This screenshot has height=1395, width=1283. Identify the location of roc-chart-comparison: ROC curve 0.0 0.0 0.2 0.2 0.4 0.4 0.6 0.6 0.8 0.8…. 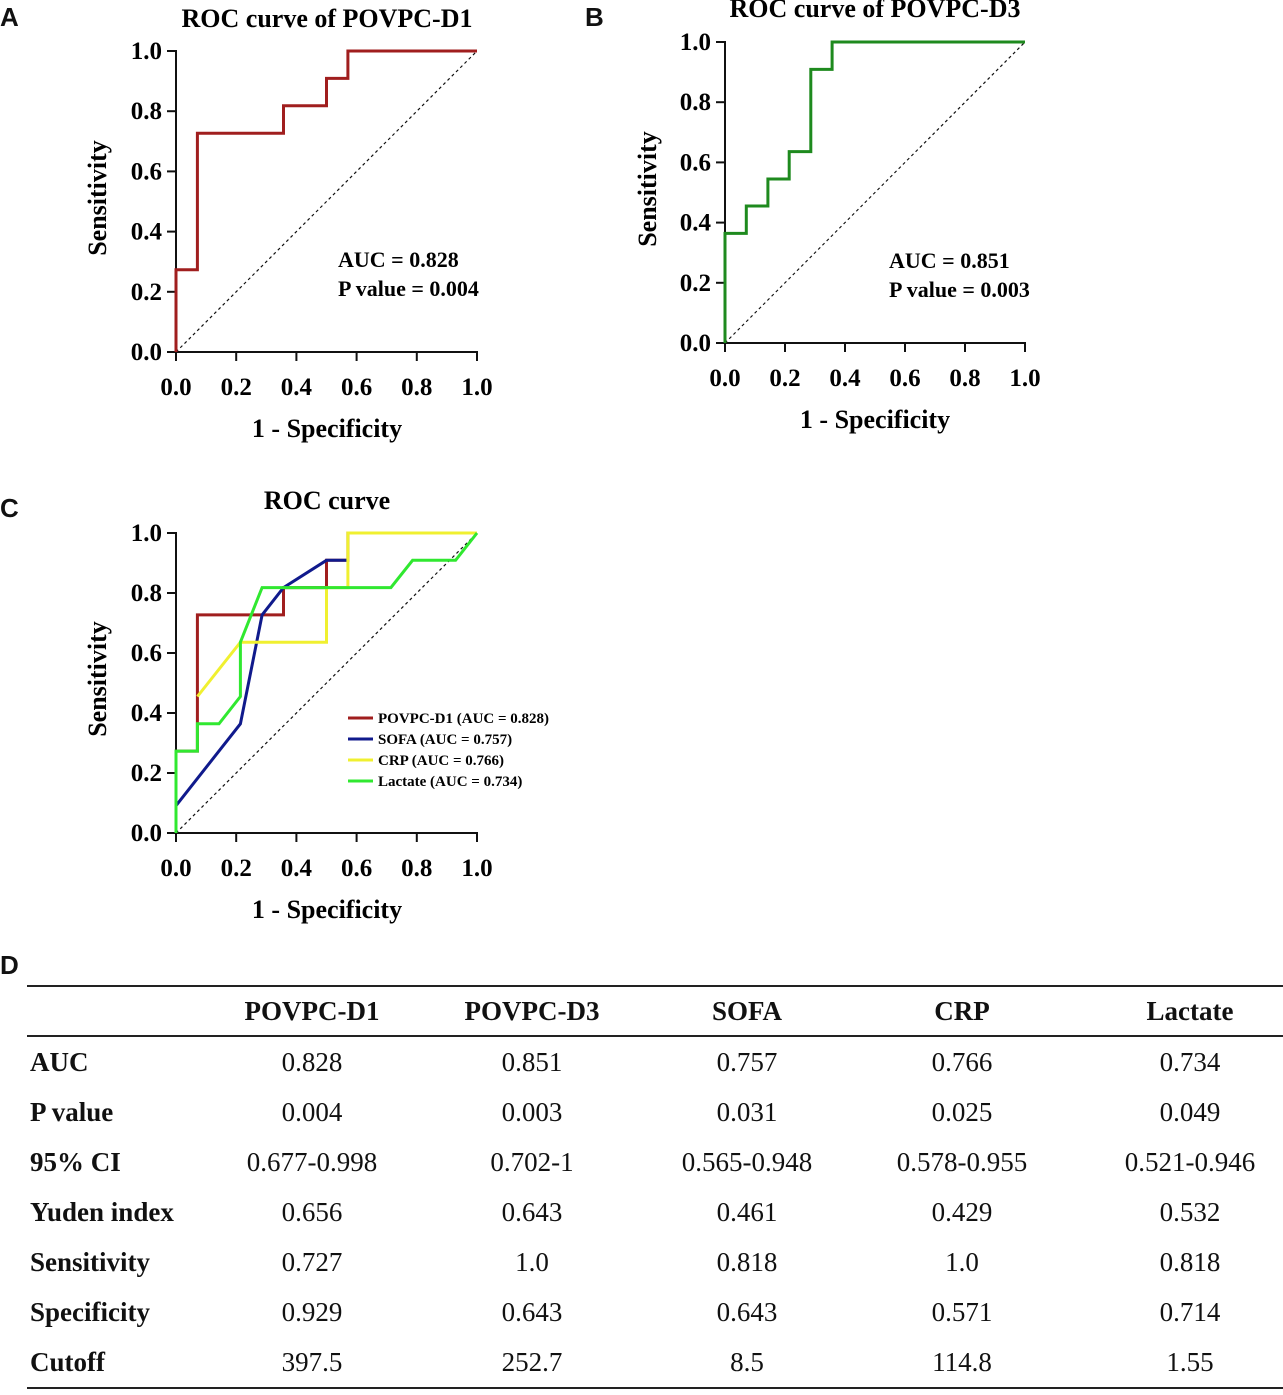
(316, 705).